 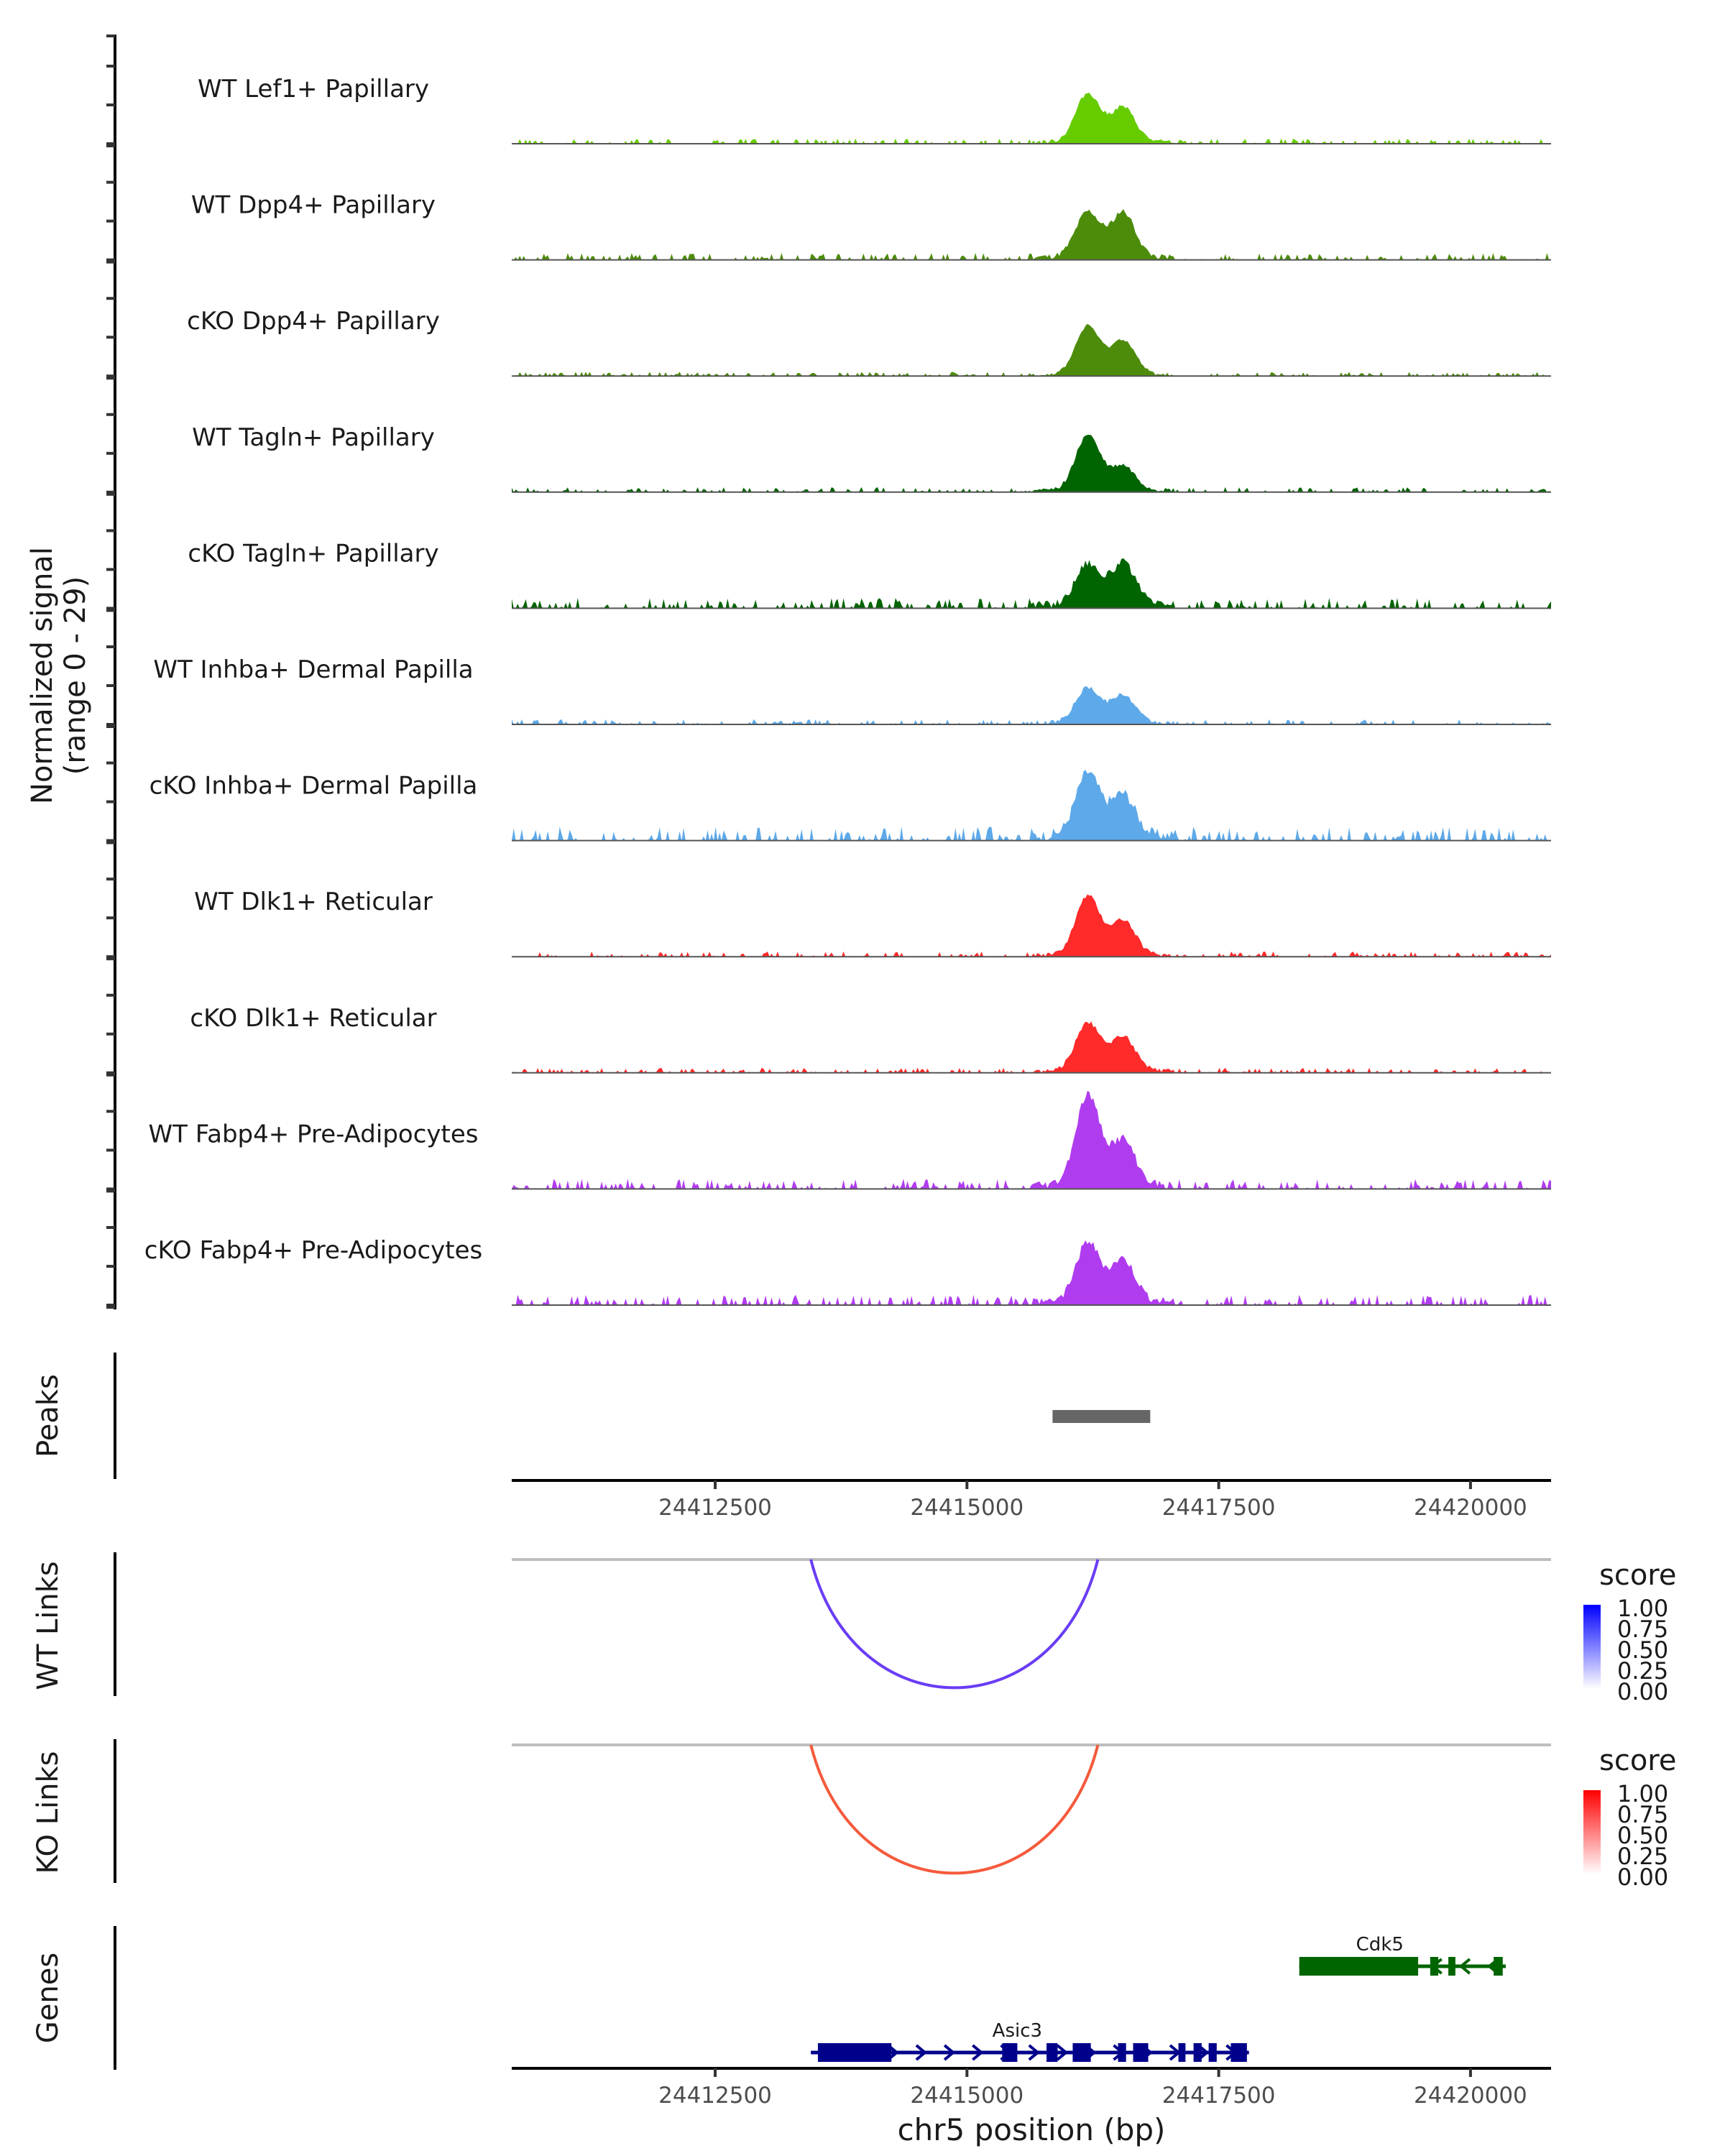 What do you see at coordinates (48, 1625) in the screenshot?
I see `wt-links-label: WT Links` at bounding box center [48, 1625].